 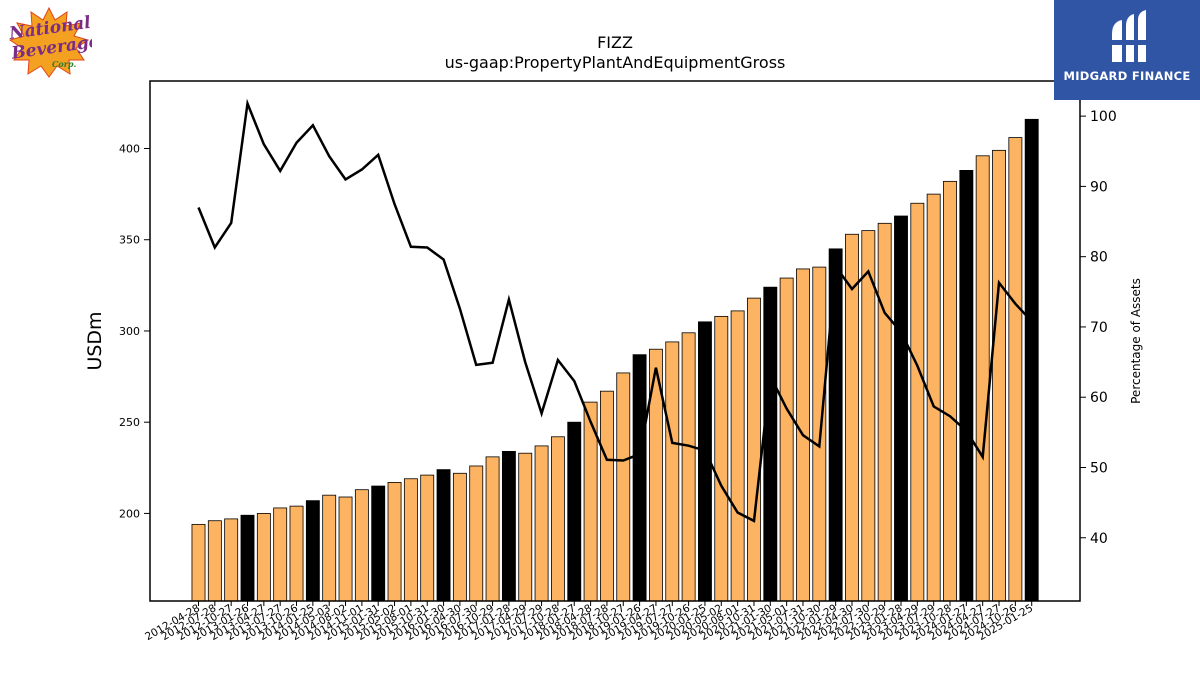 What do you see at coordinates (615, 42) in the screenshot?
I see `chart-title: FIZZ` at bounding box center [615, 42].